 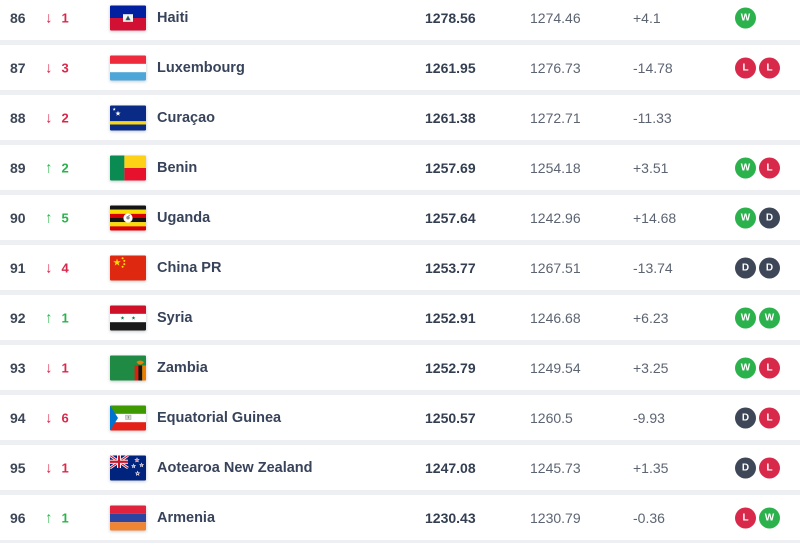 I want to click on rank-number: 96, so click(x=18, y=517).